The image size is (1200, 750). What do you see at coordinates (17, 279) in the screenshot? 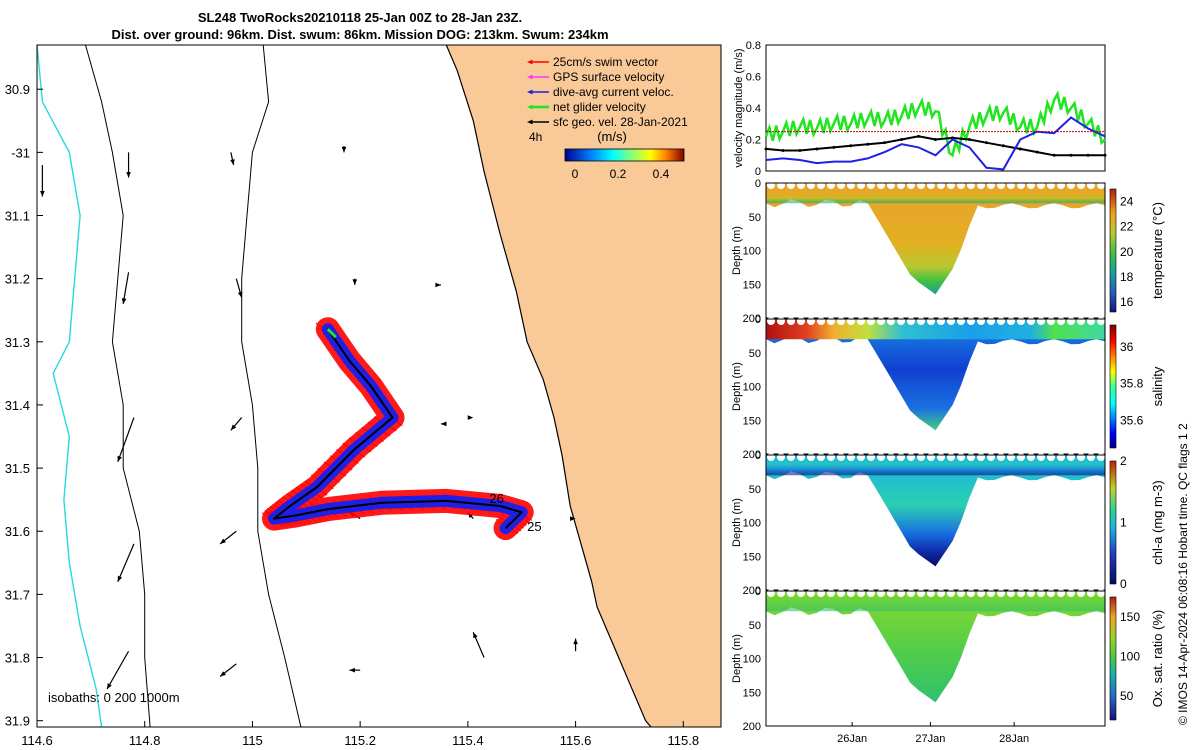
I see `y-tick-label-3: 31.2` at bounding box center [17, 279].